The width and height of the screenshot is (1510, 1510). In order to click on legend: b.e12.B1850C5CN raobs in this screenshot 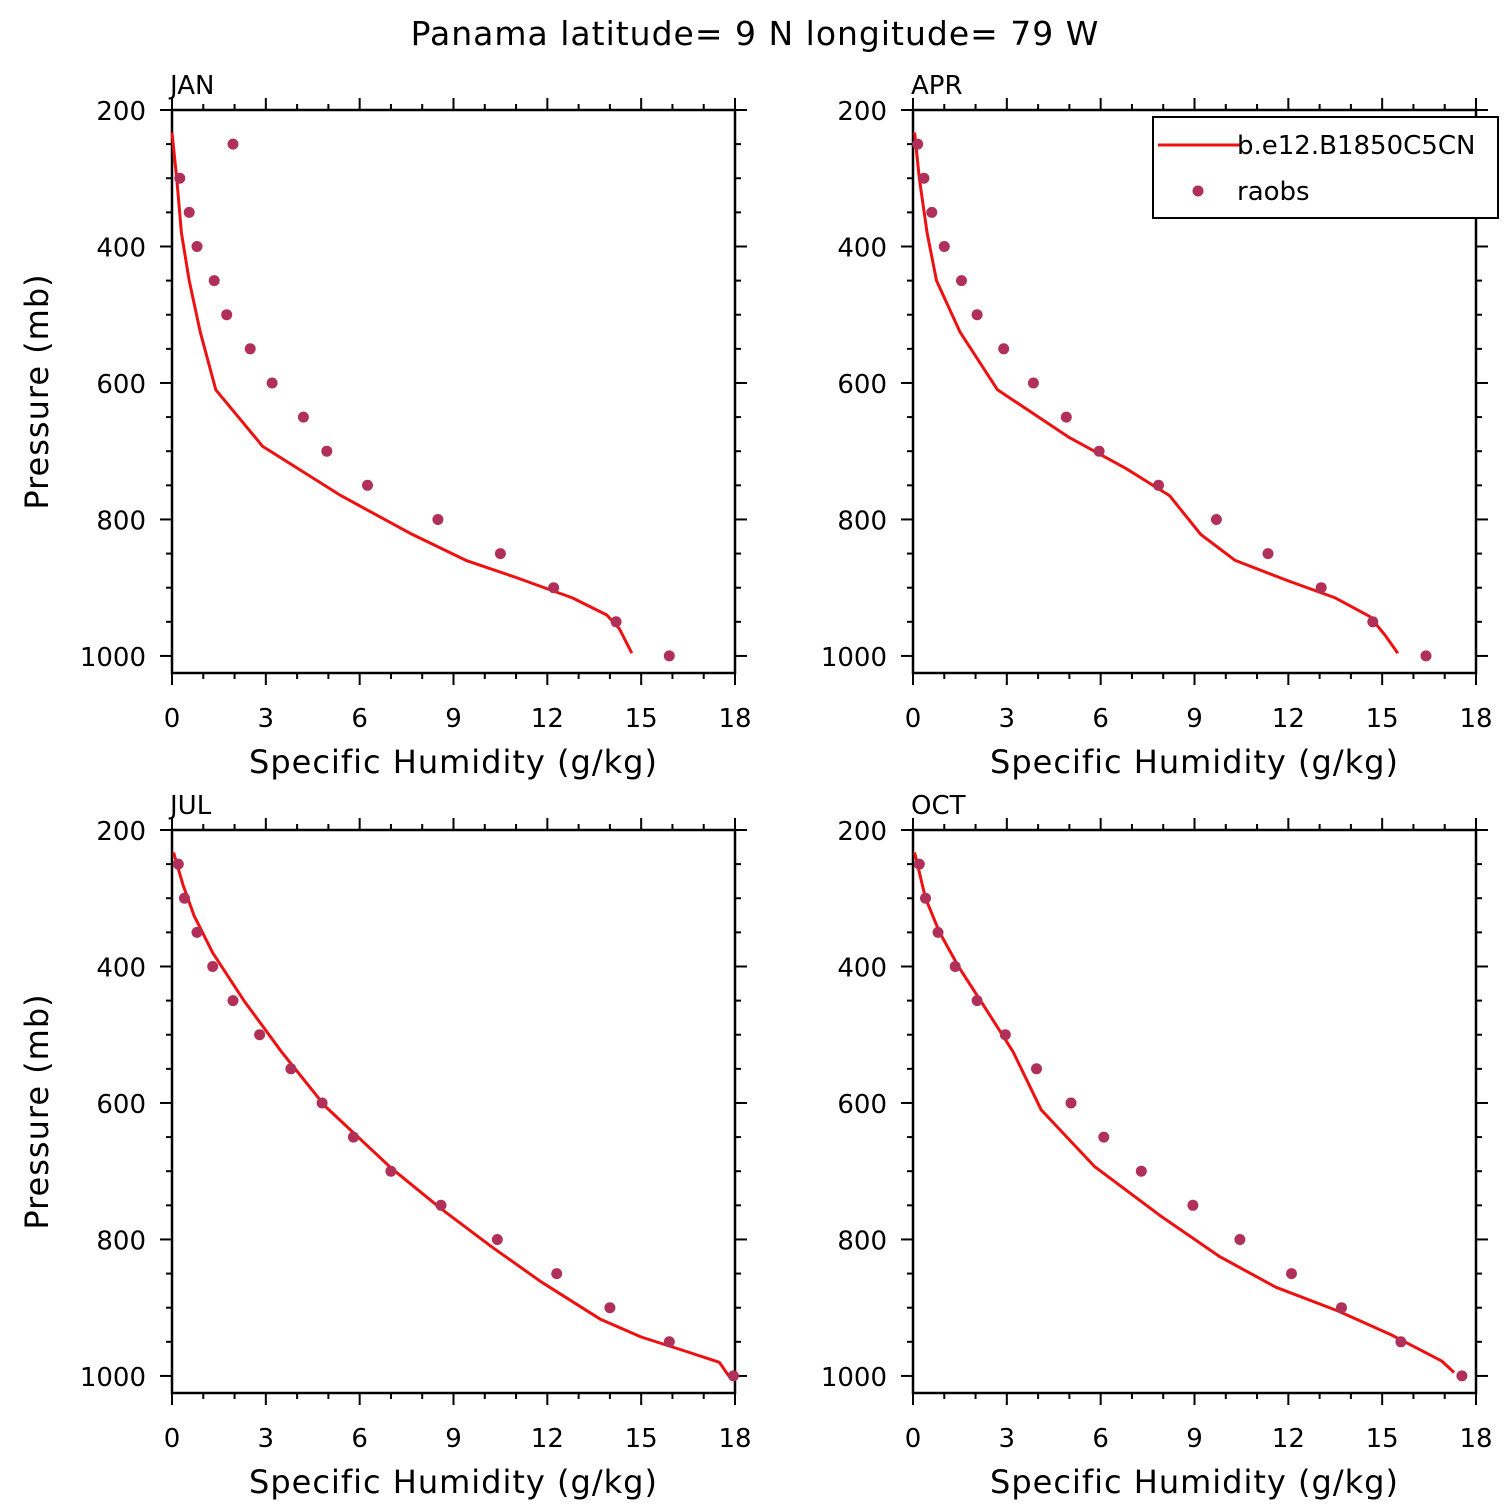, I will do `click(1325, 167)`.